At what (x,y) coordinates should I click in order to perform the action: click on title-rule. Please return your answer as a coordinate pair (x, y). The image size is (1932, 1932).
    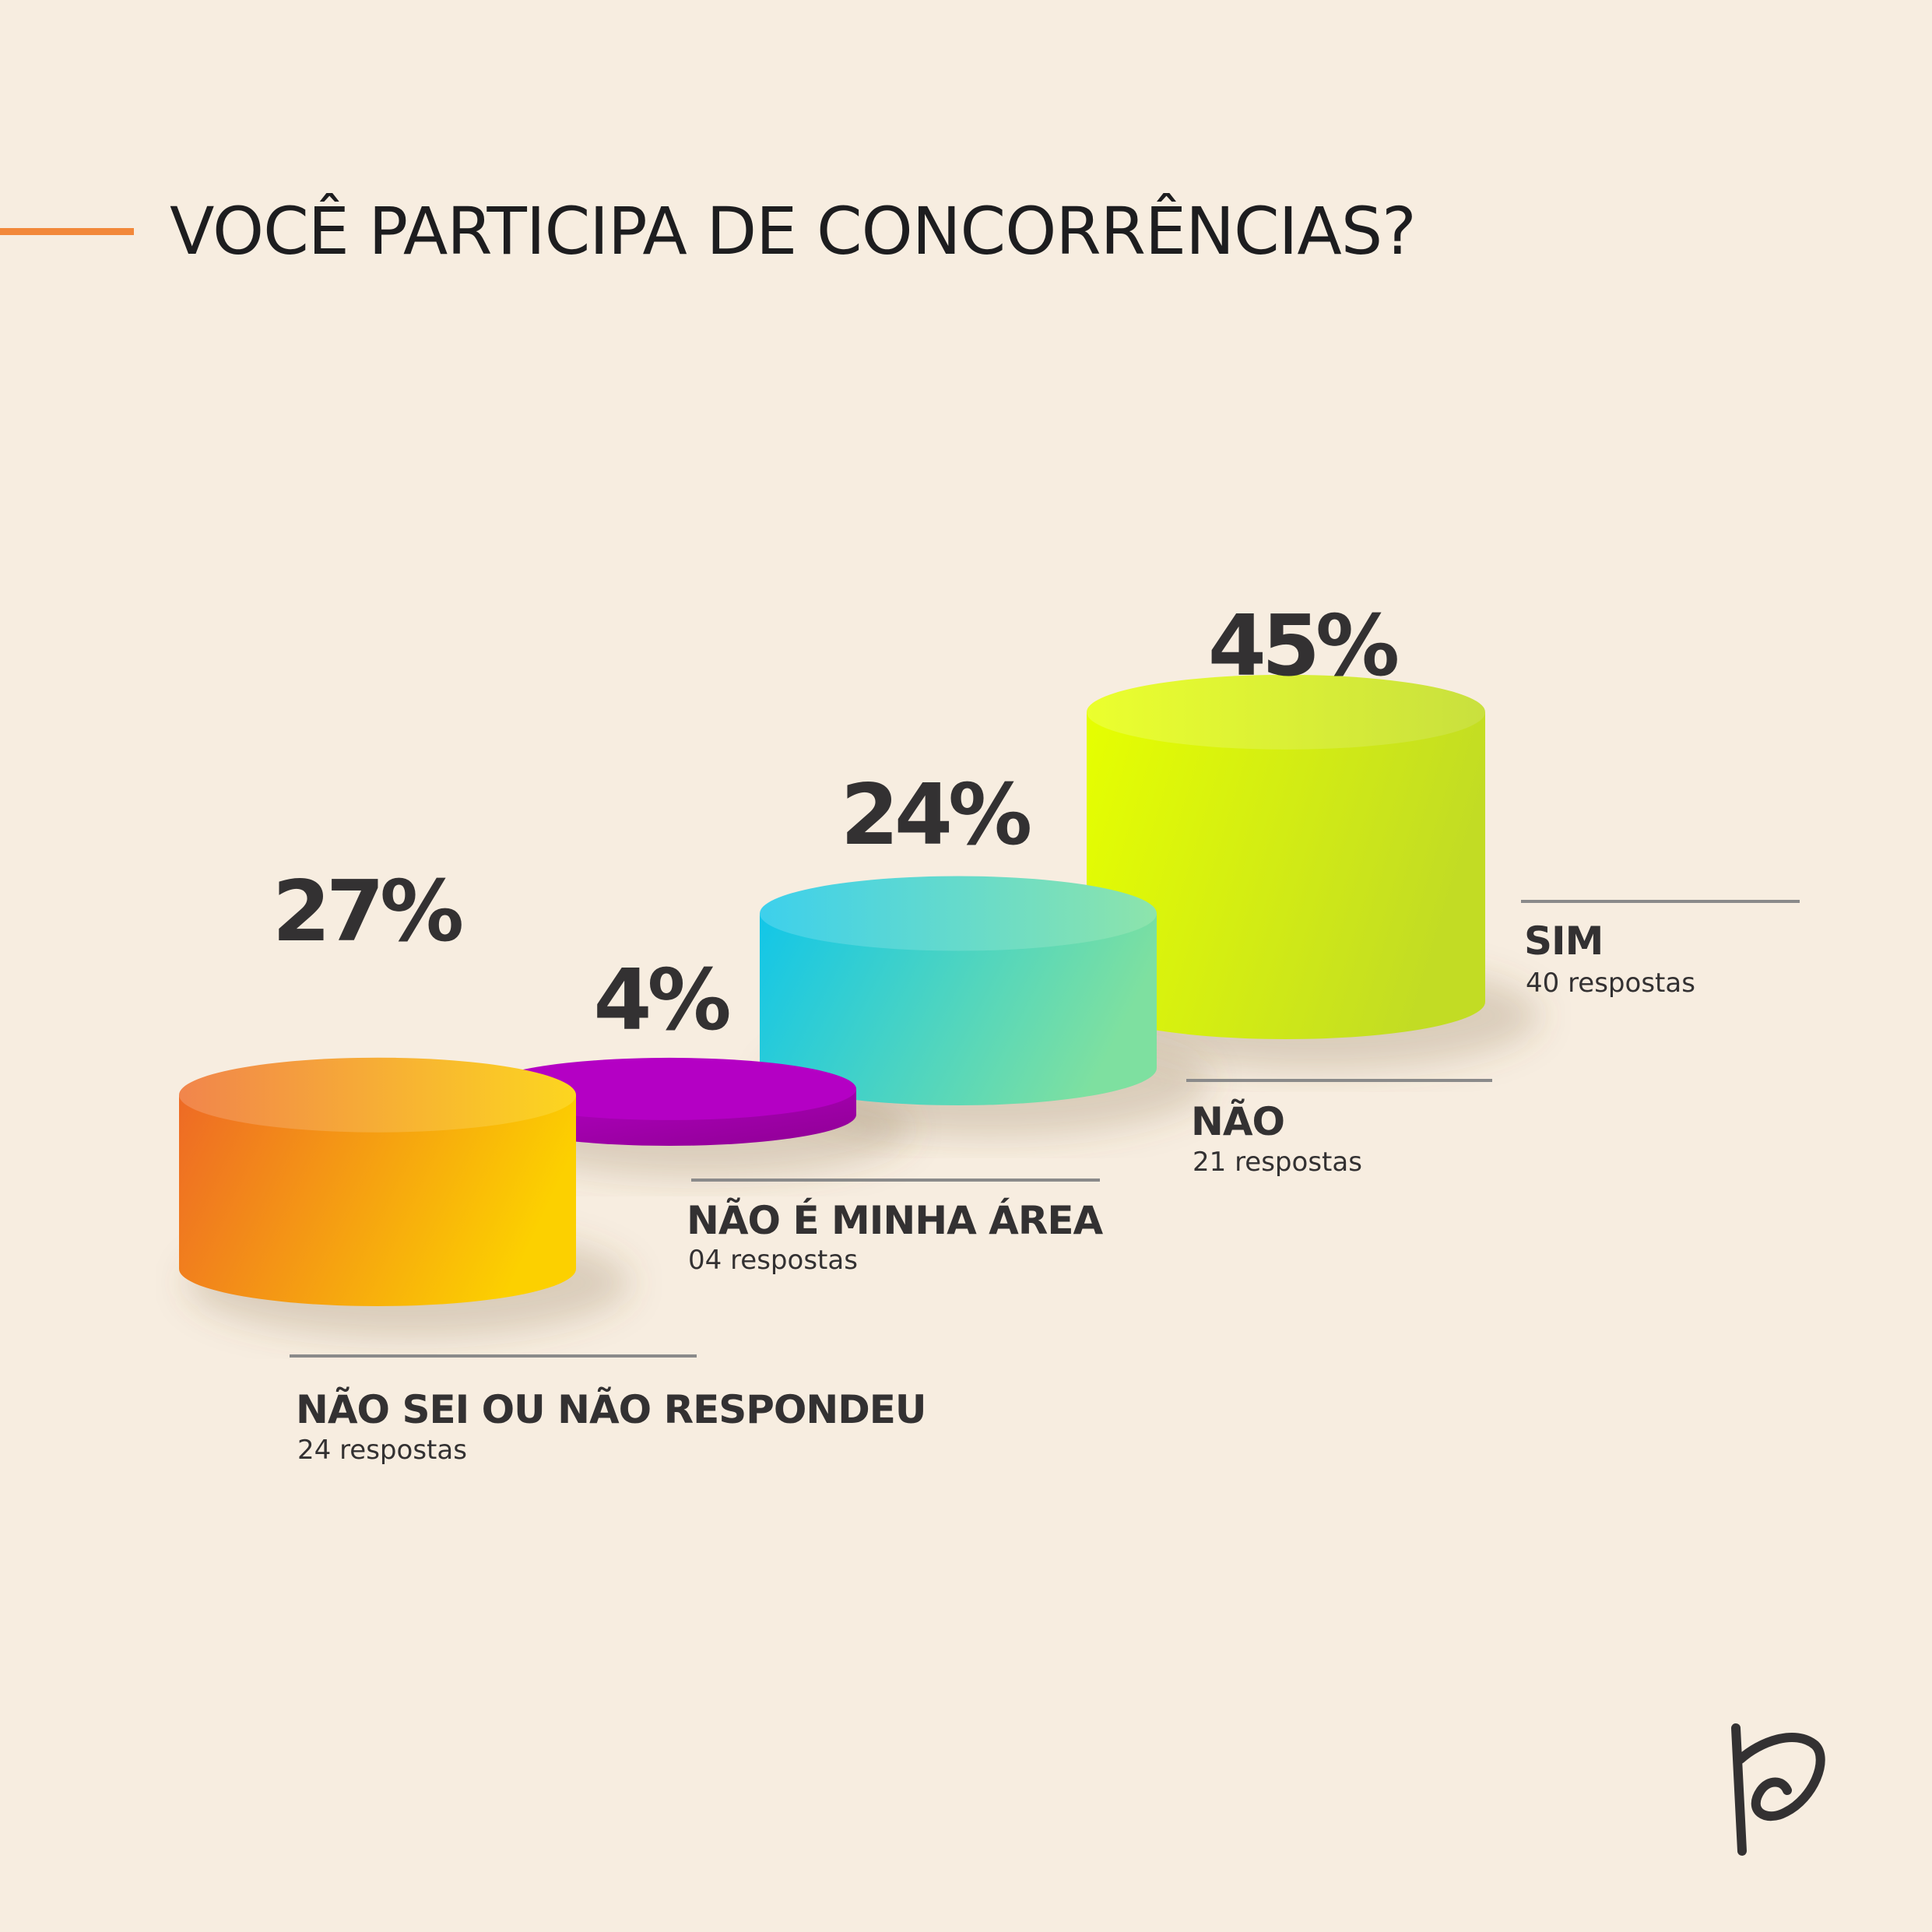
    Looking at the image, I should click on (67, 231).